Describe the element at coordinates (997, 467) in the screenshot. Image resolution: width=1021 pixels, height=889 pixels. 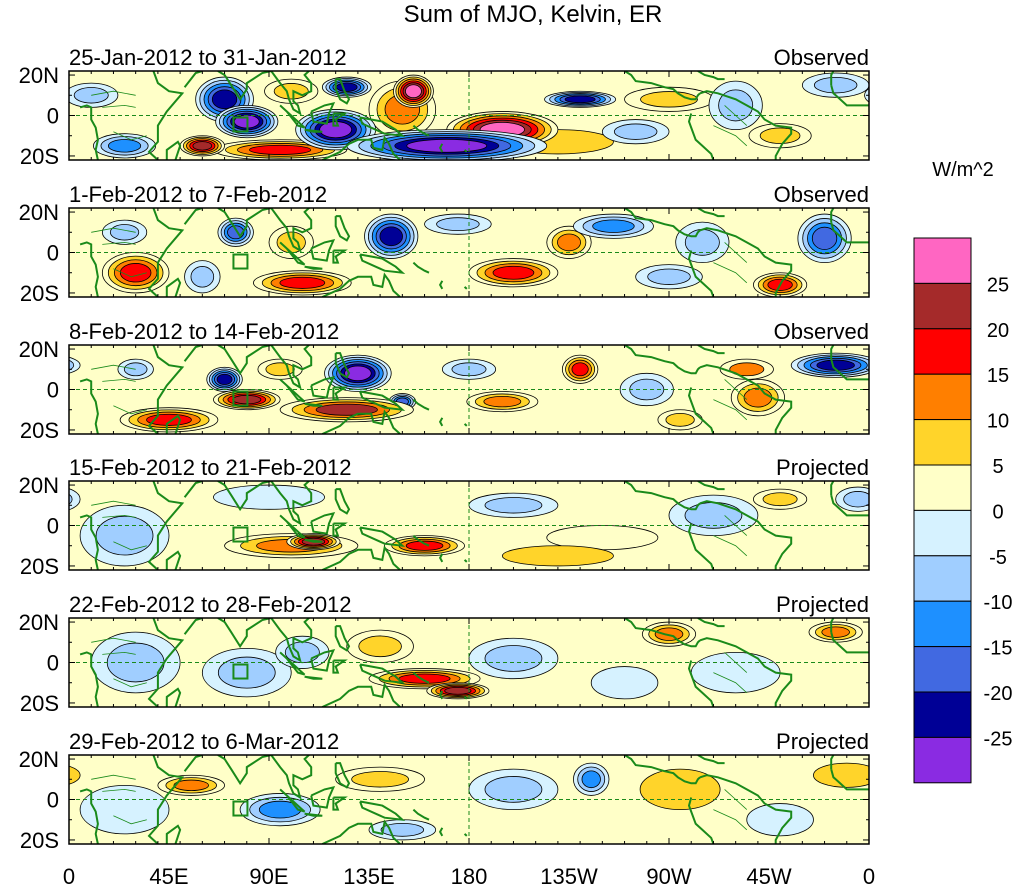
I see `colorbar-label: 5` at that location.